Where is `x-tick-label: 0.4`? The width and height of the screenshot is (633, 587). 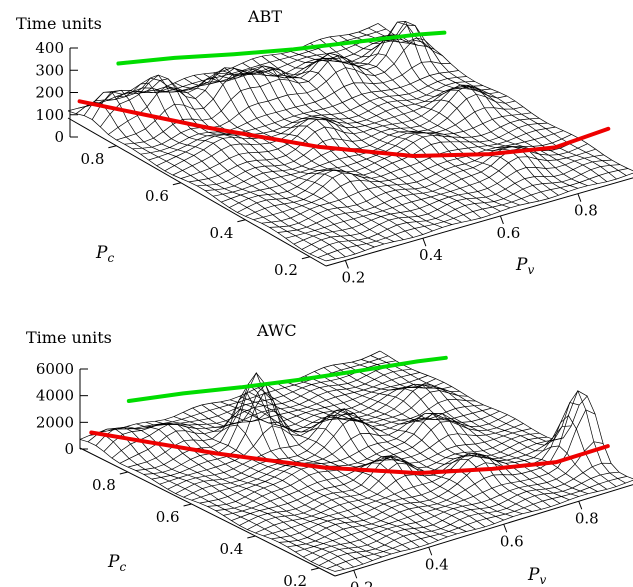 x-tick-label: 0.4 is located at coordinates (431, 255).